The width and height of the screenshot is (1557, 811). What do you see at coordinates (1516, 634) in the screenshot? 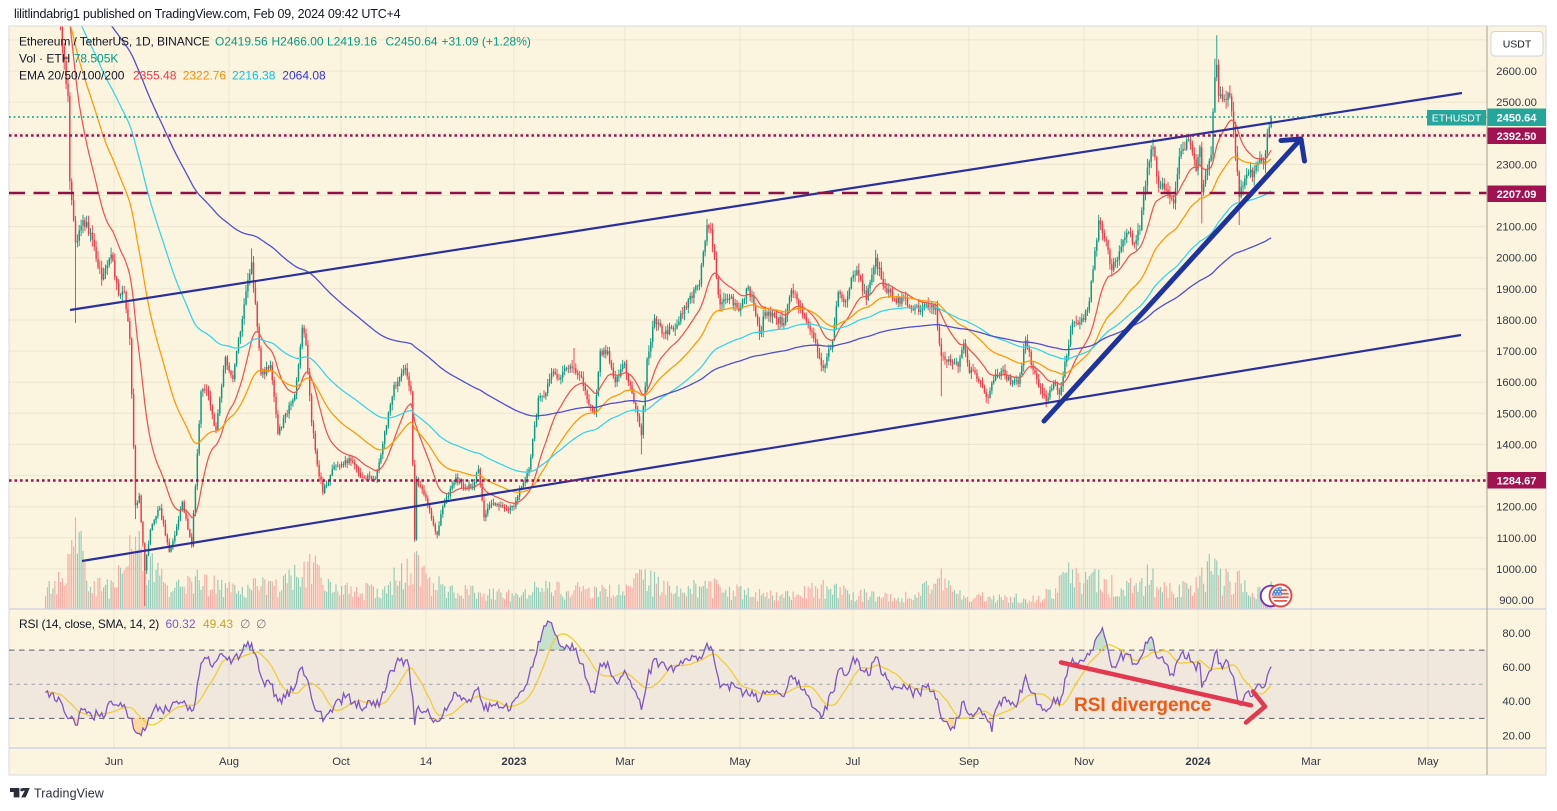
I see `svg-text: 80.00` at bounding box center [1516, 634].